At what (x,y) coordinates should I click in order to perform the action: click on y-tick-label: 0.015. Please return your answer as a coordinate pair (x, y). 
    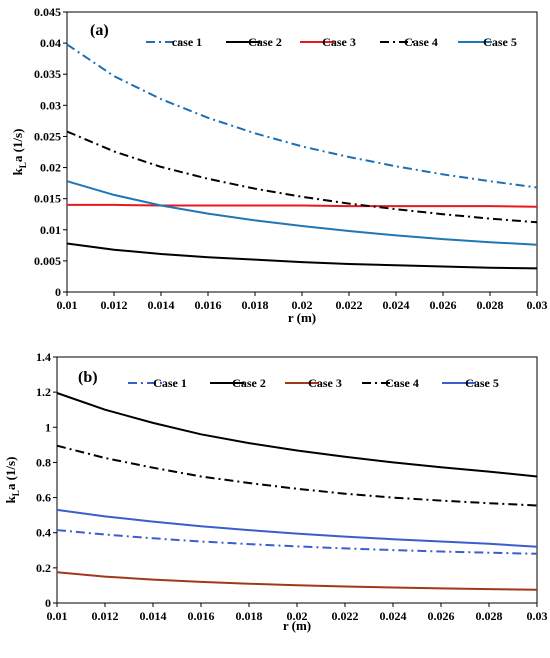
    Looking at the image, I should click on (47, 199).